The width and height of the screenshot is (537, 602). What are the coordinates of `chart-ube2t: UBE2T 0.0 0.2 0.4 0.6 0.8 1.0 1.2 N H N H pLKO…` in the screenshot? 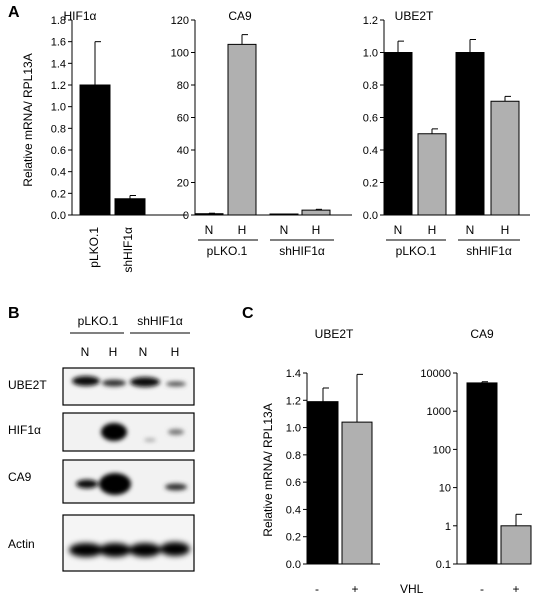 It's located at (446, 133).